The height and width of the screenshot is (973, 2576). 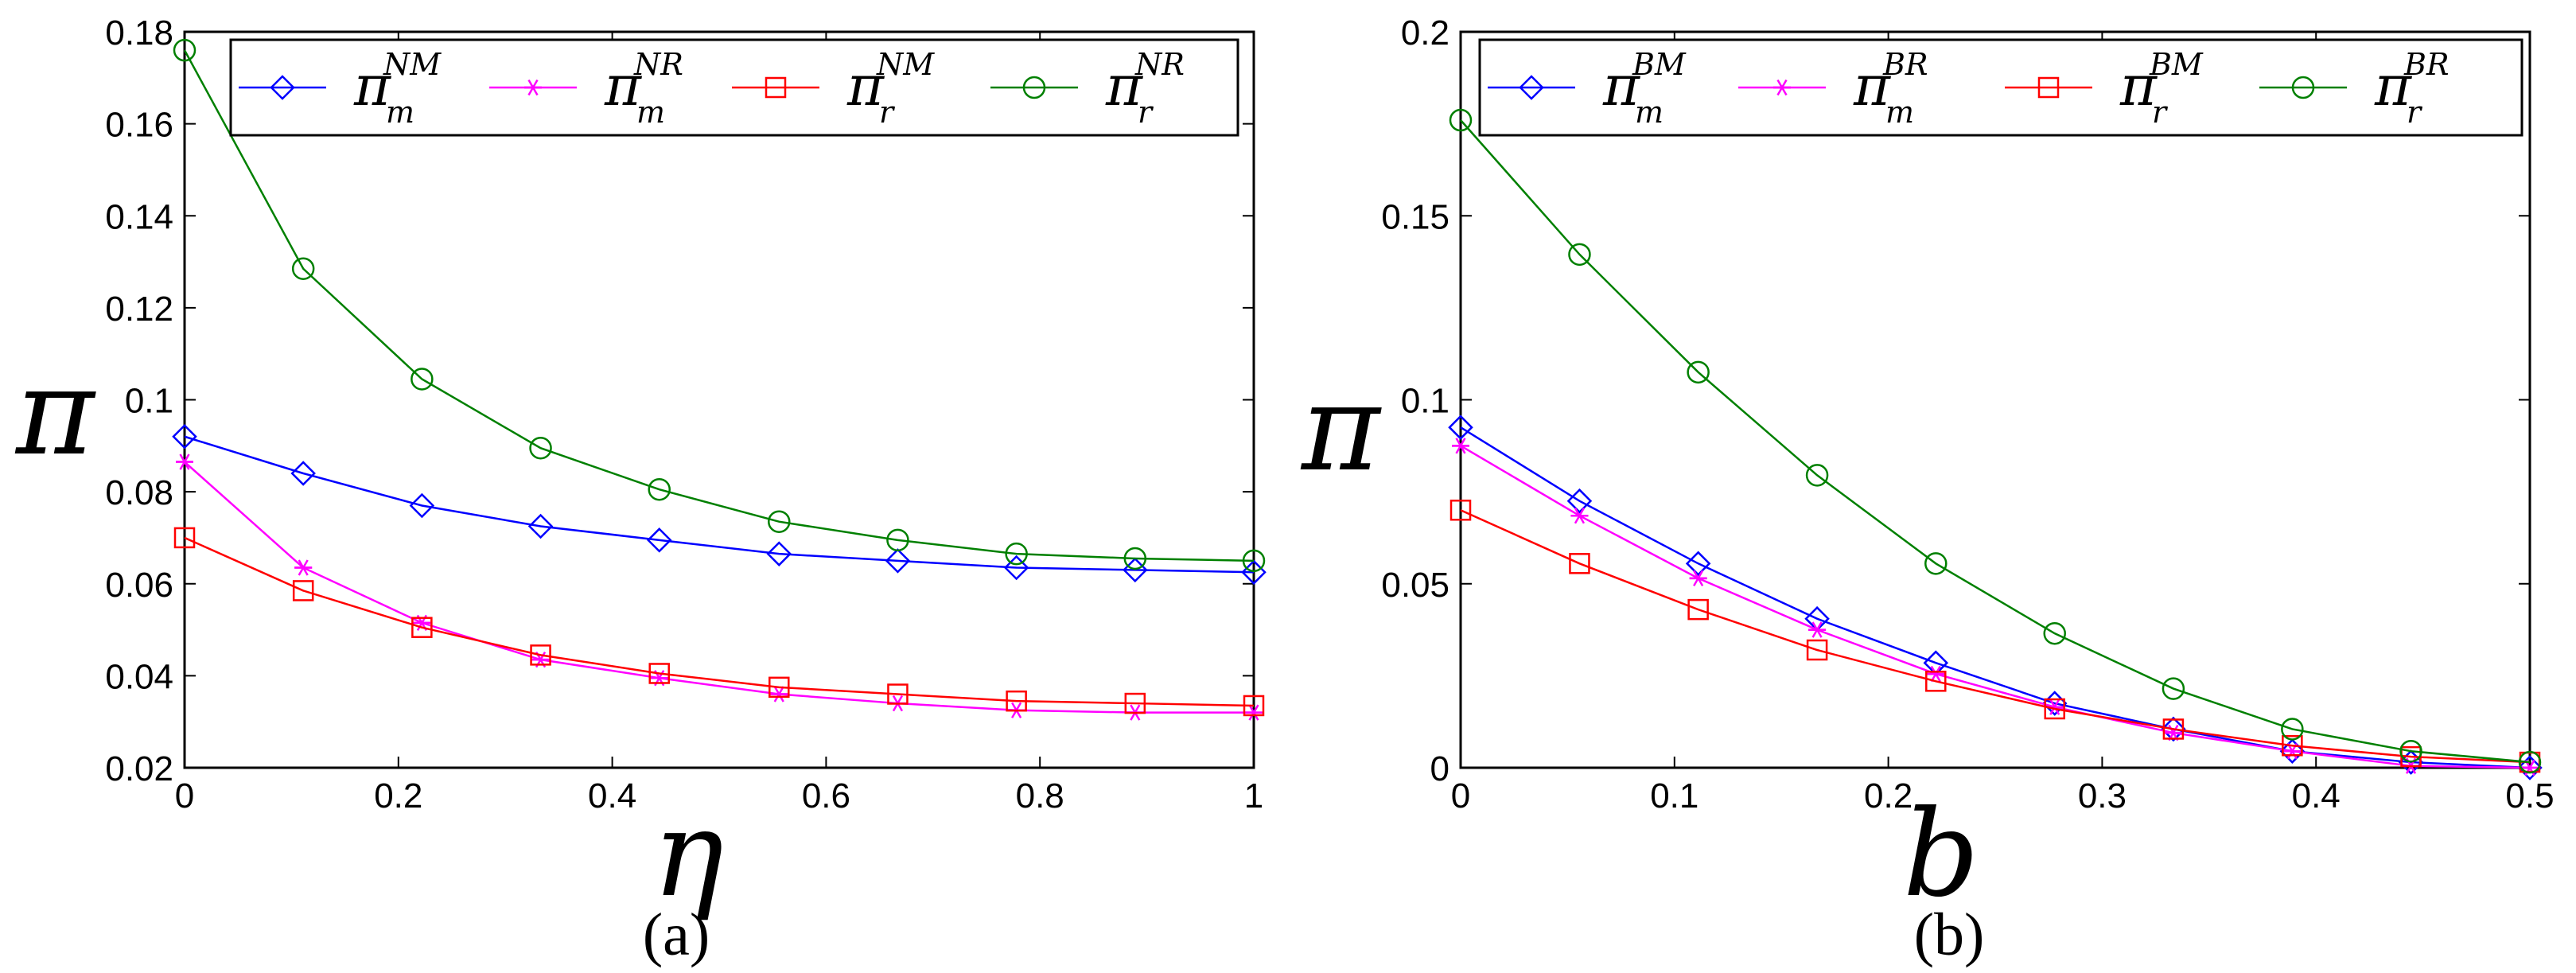 What do you see at coordinates (586, 88) in the screenshot?
I see `legend-entry: πm NR` at bounding box center [586, 88].